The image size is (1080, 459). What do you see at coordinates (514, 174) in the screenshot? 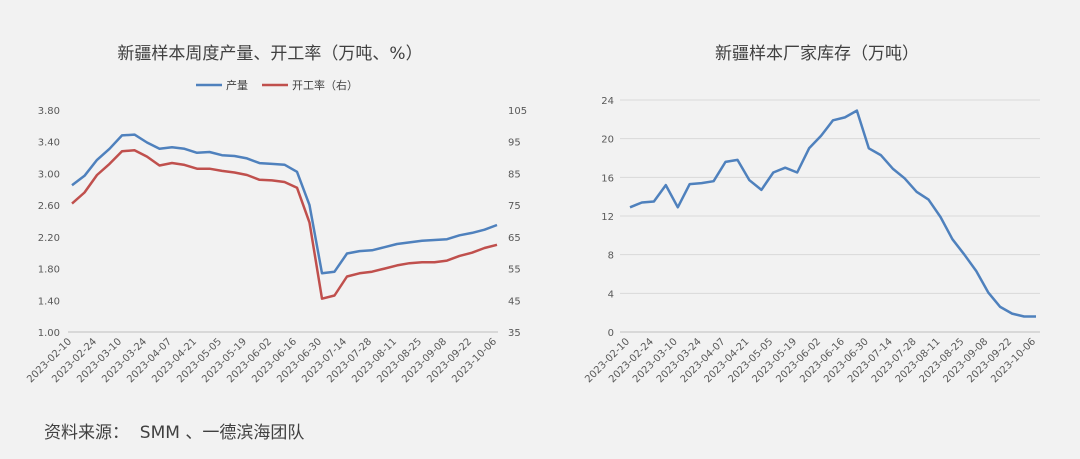
I see `y-tick-label-right: 85` at bounding box center [514, 174].